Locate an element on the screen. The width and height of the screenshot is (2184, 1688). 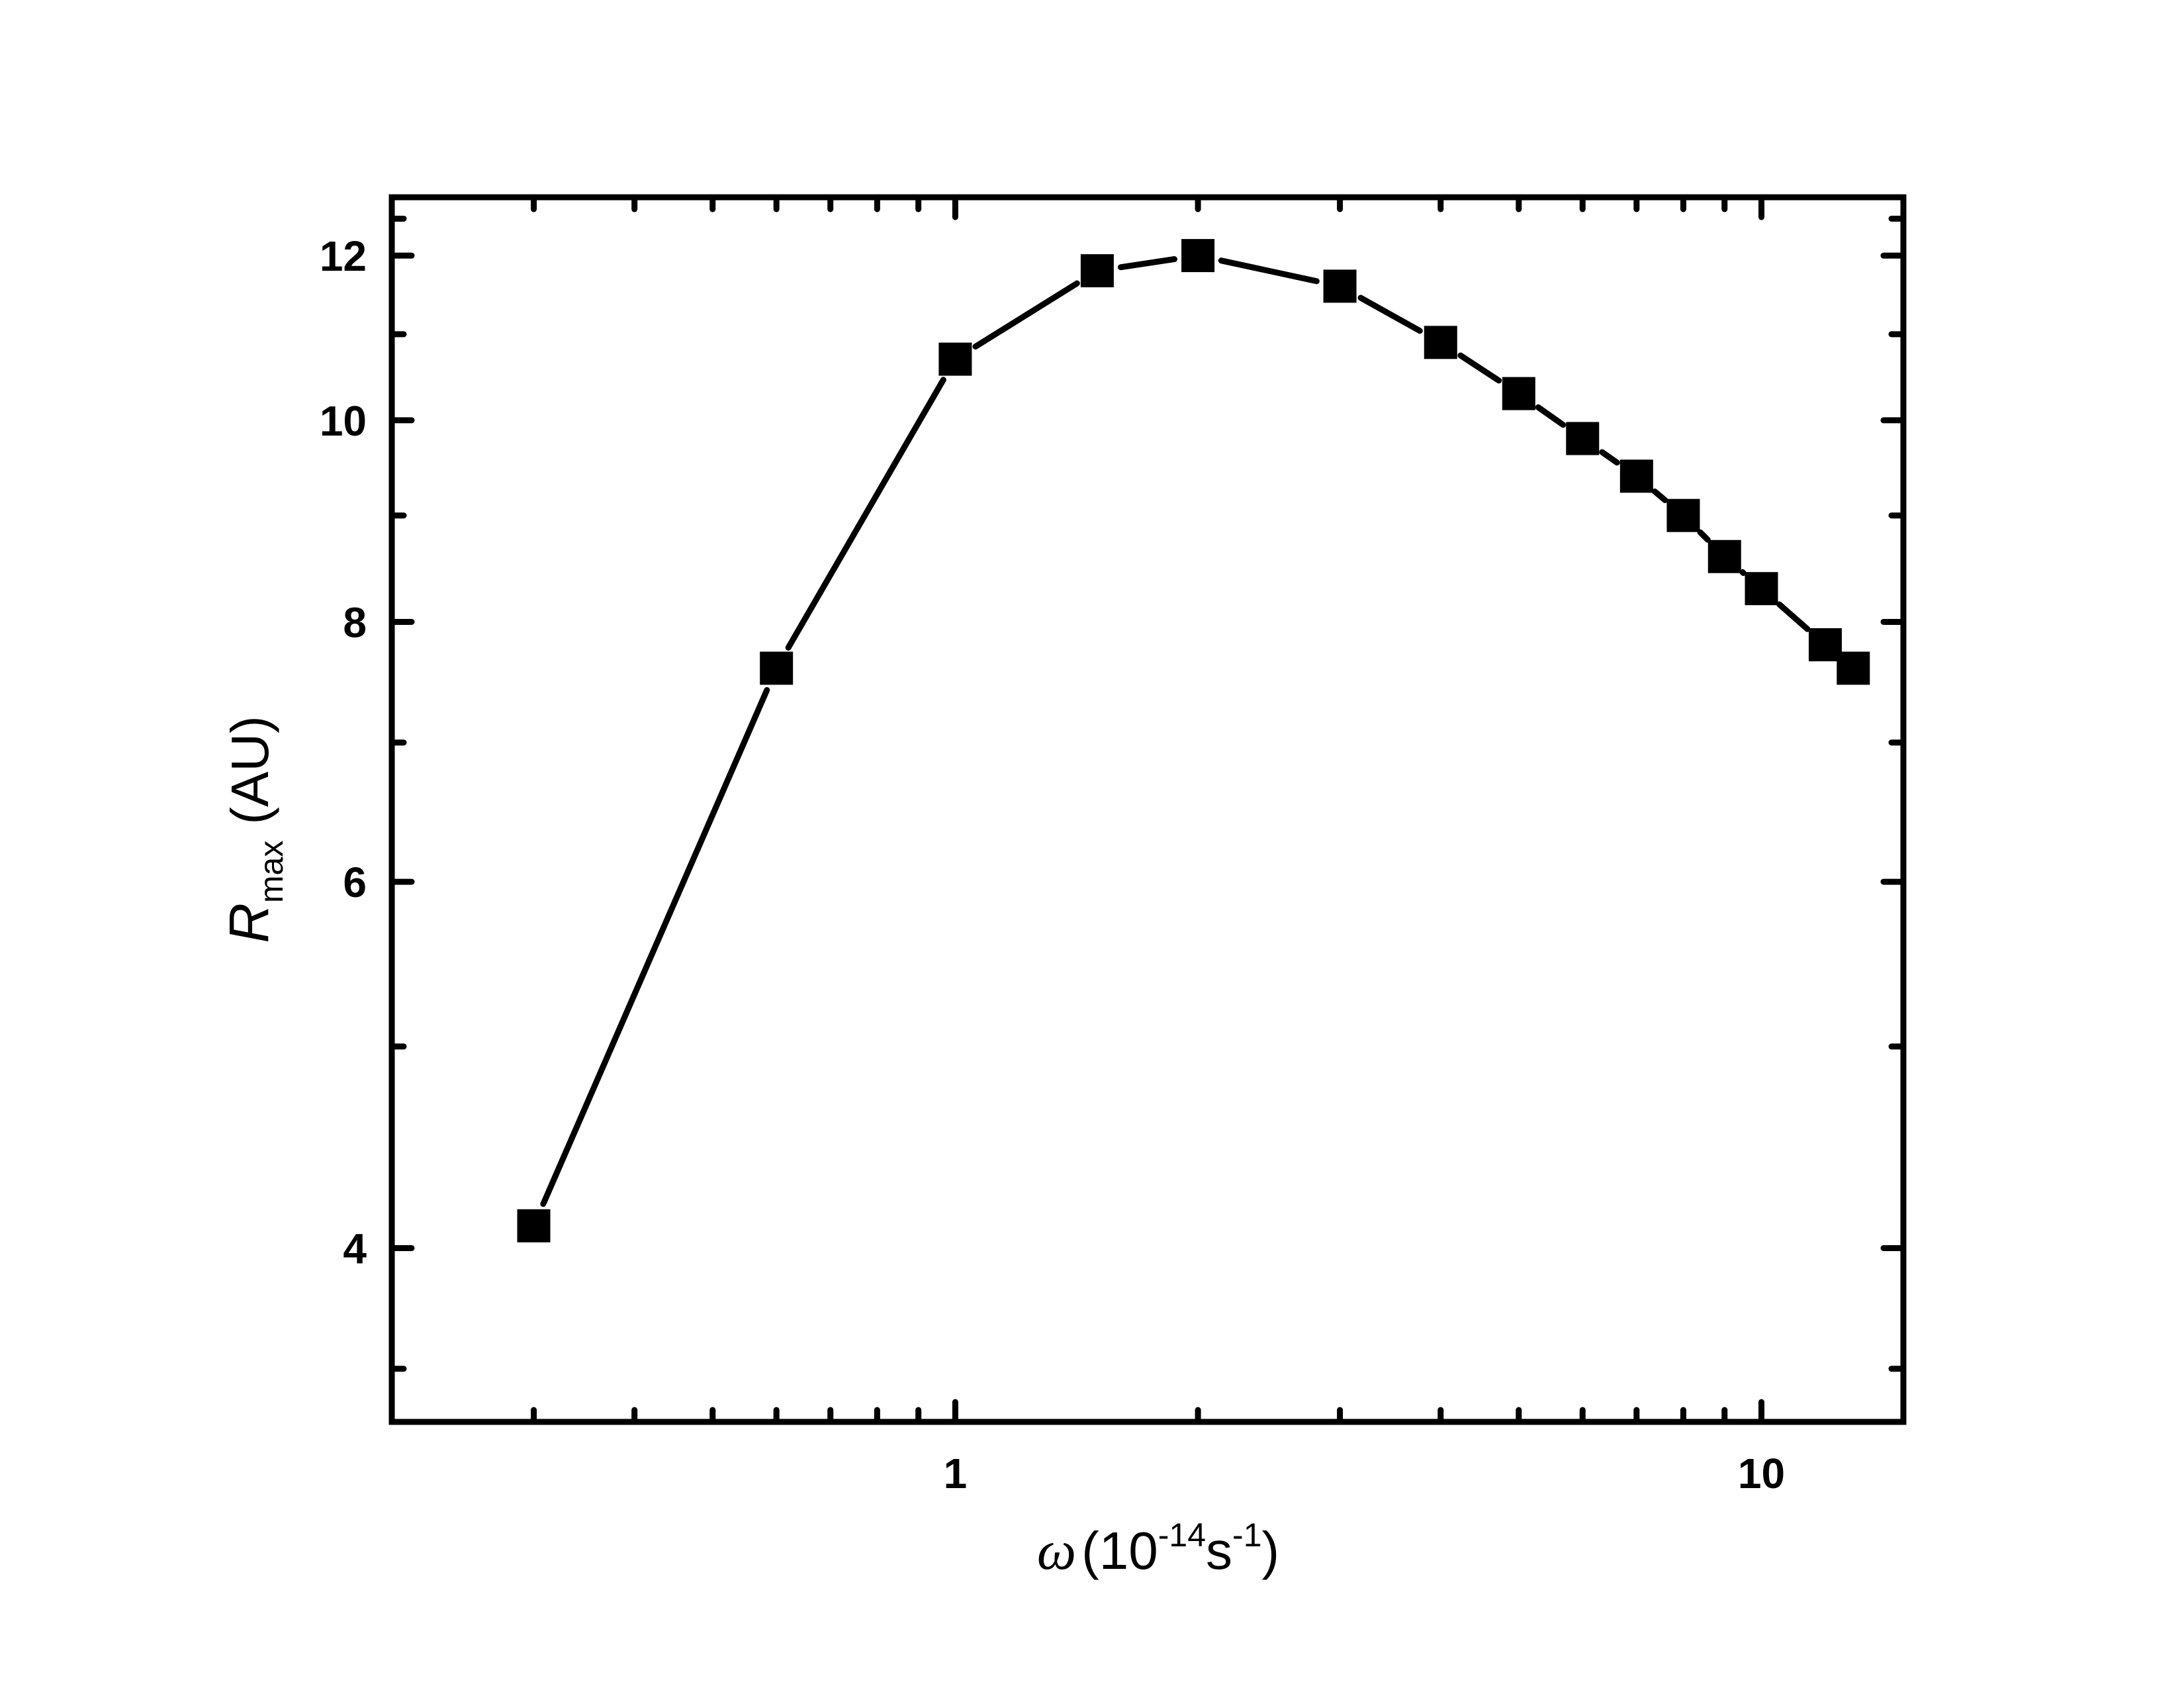
x-axis-label: ω (10-14s-1) is located at coordinates (1158, 1549).